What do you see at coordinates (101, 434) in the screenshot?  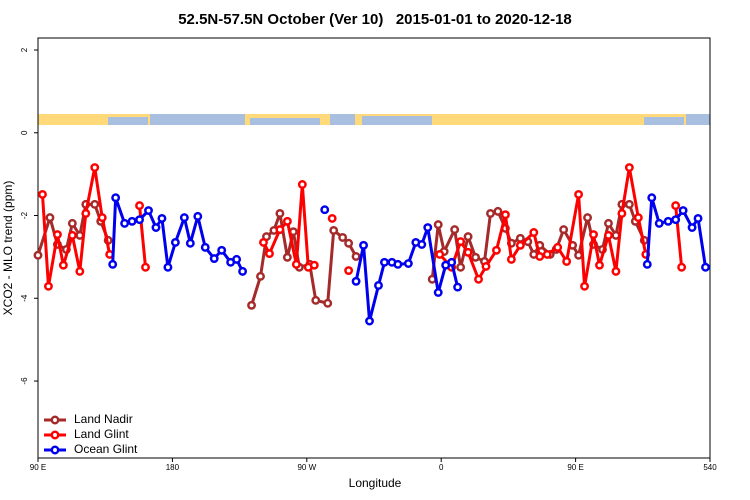 I see `legend-label: Land Glint` at bounding box center [101, 434].